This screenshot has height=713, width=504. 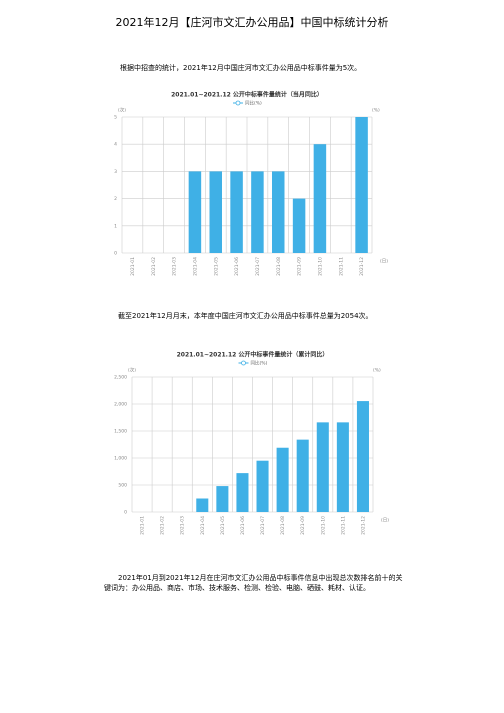 What do you see at coordinates (120, 432) in the screenshot?
I see `y-tick-label: 1,500` at bounding box center [120, 432].